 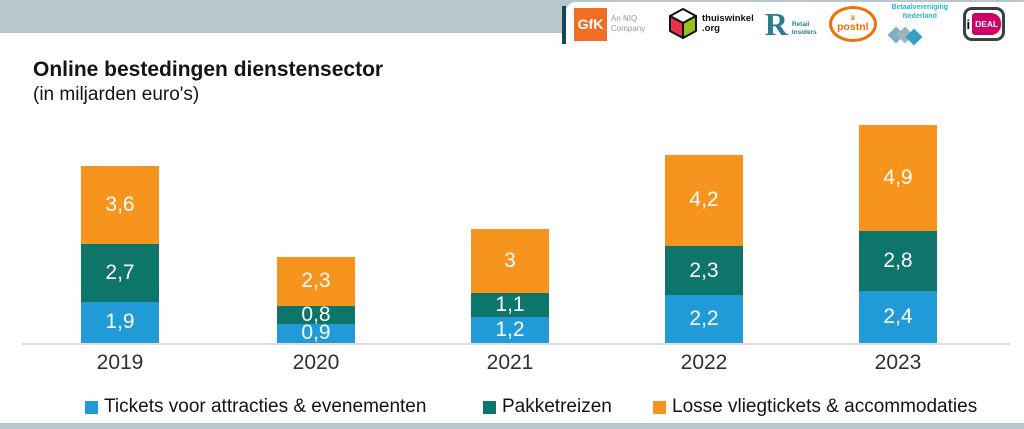 I want to click on bar-segment-2023-2: 4,9, so click(x=898, y=177).